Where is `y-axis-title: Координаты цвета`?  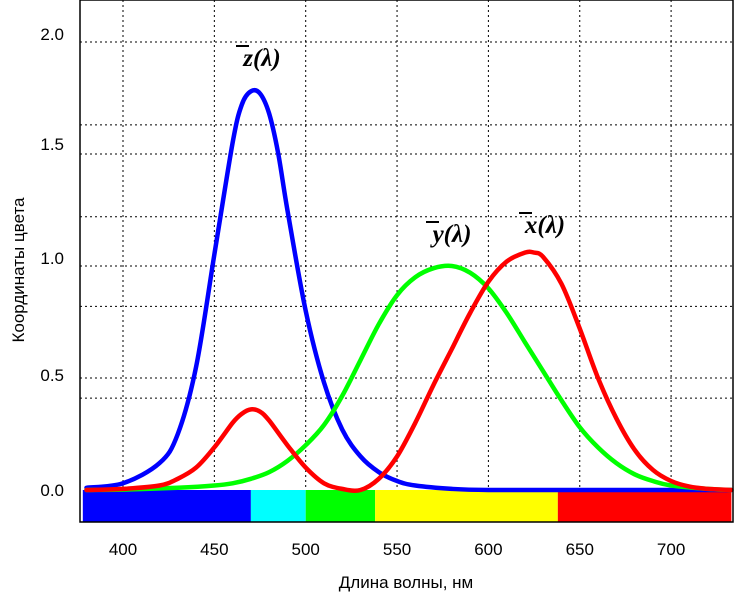
y-axis-title: Координаты цвета is located at coordinates (18, 270).